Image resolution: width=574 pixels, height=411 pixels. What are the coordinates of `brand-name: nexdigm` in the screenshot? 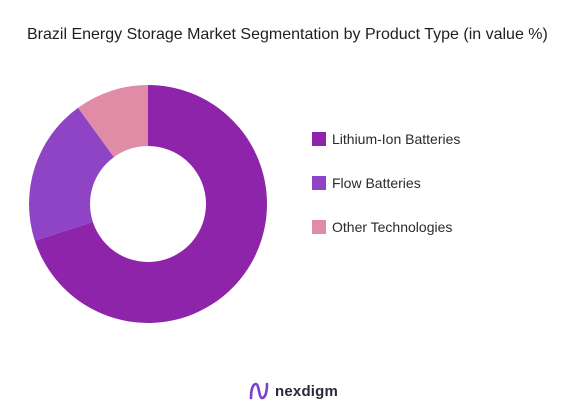 It's located at (307, 391).